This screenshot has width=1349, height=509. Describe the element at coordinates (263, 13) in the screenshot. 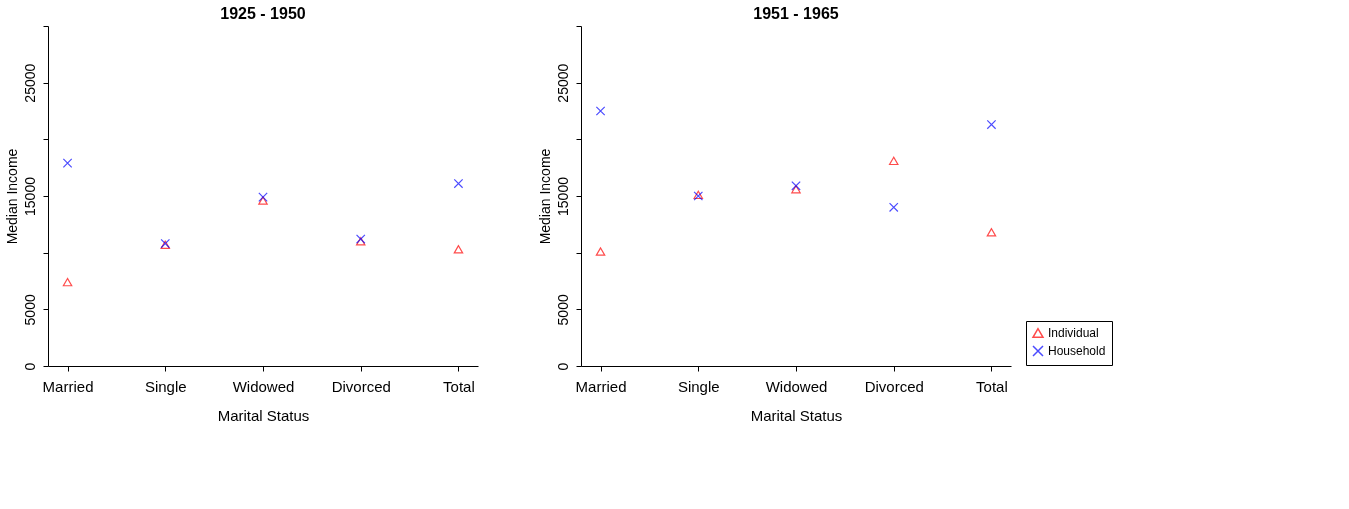

I see `chart-title: 1925 - 1950` at that location.